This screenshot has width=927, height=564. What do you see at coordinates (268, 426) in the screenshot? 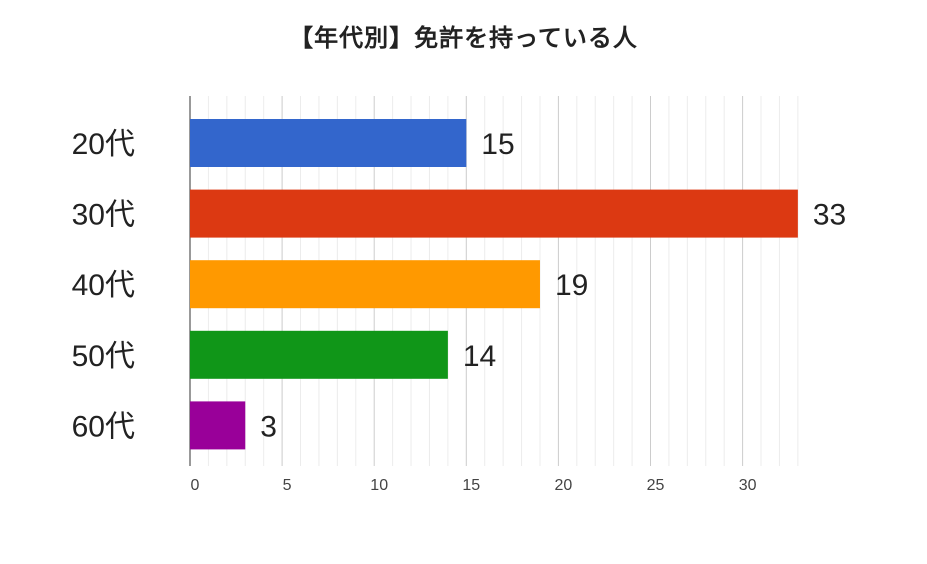
I see `data-label: 3` at bounding box center [268, 426].